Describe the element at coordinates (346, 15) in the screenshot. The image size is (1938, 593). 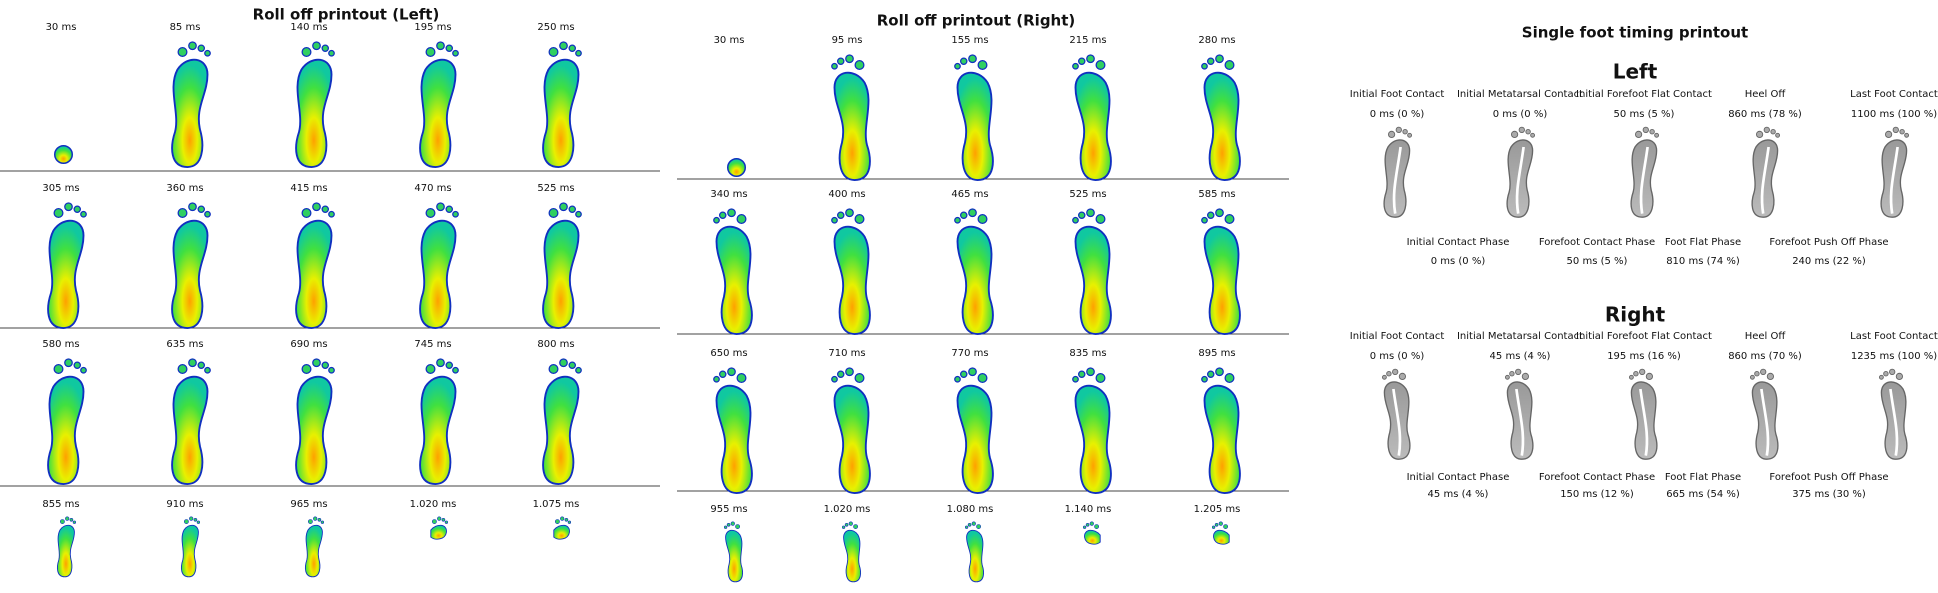
I see `panel-title: Roll off printout (Left)` at that location.